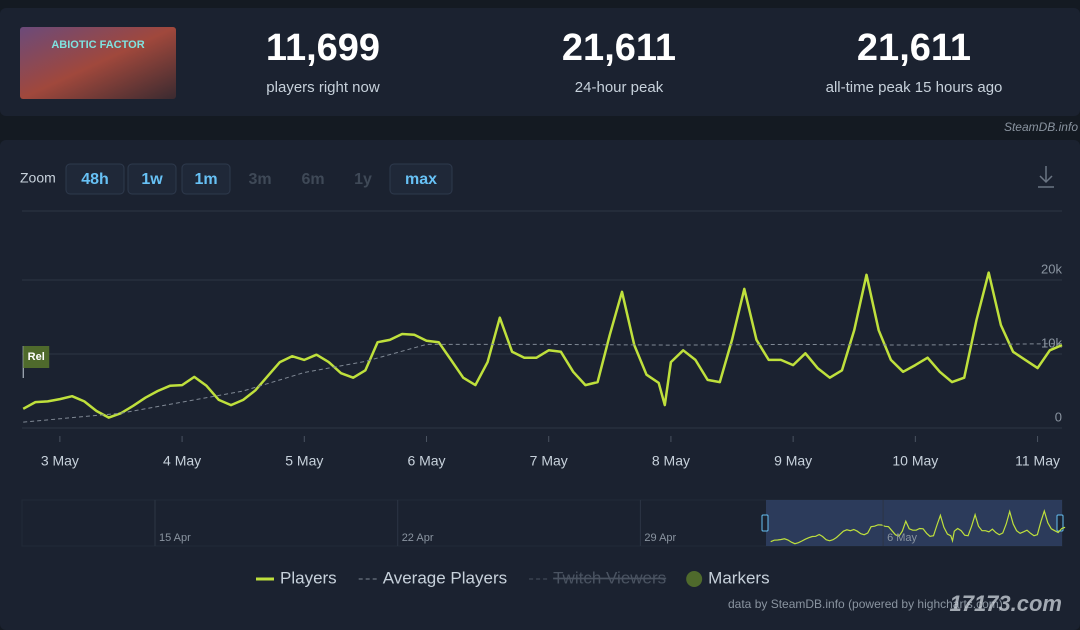 Image resolution: width=1080 pixels, height=630 pixels. Describe the element at coordinates (38, 178) in the screenshot. I see `zoom-label: Zoom` at that location.